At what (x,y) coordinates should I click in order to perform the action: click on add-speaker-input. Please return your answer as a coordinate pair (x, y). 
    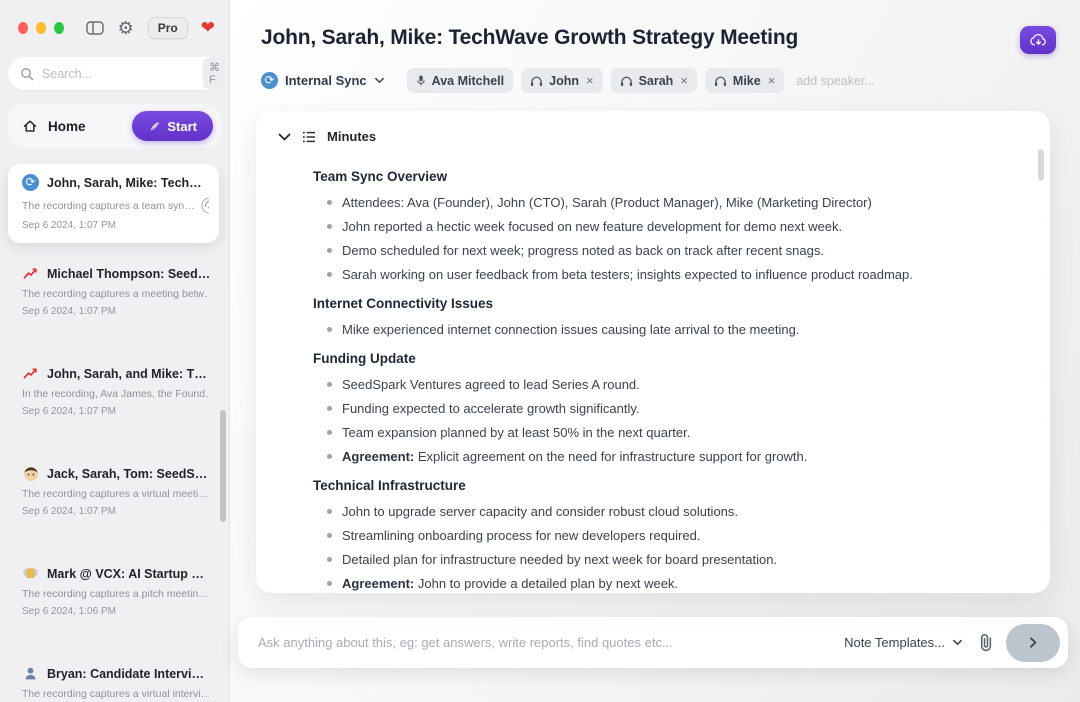
    Looking at the image, I should click on (851, 80).